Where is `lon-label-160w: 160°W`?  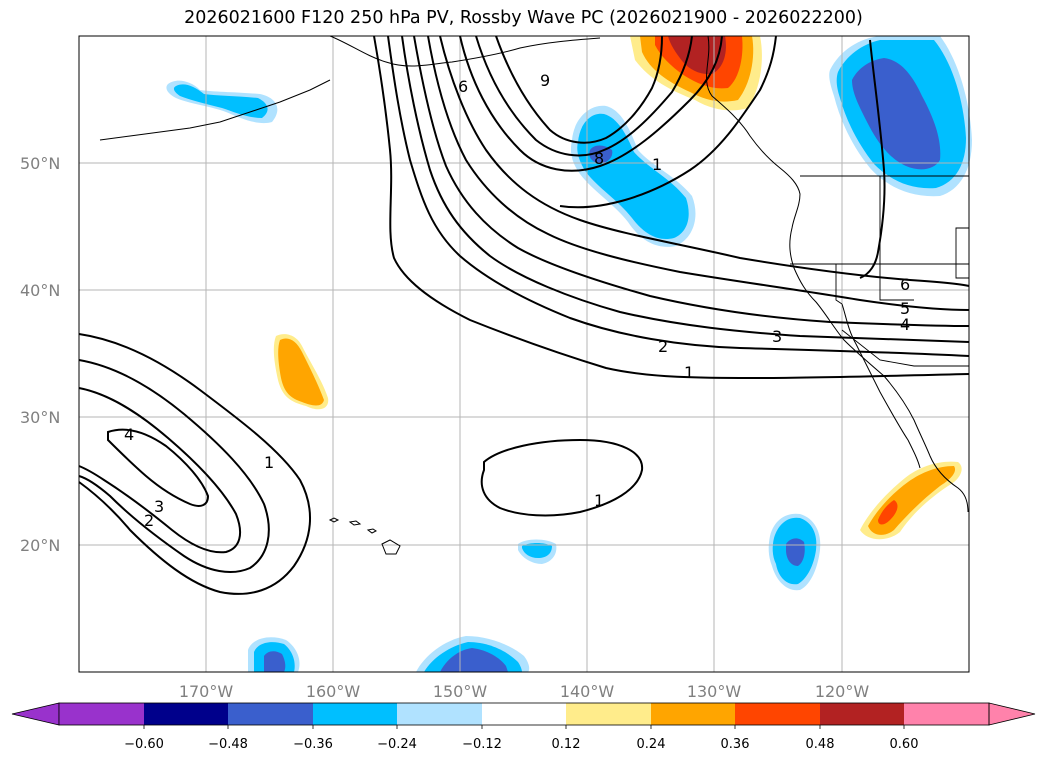 lon-label-160w: 160°W is located at coordinates (333, 691).